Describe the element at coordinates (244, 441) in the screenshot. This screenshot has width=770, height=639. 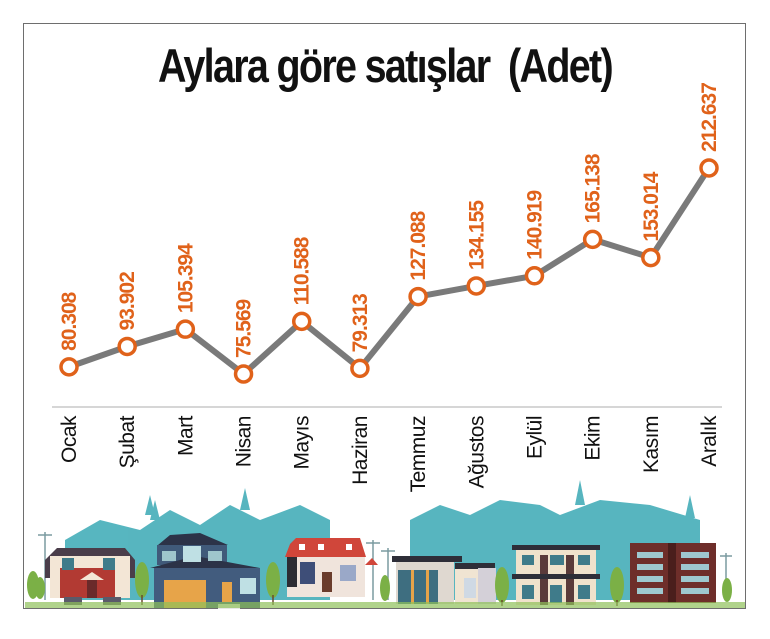
I see `month-label: Nisan` at that location.